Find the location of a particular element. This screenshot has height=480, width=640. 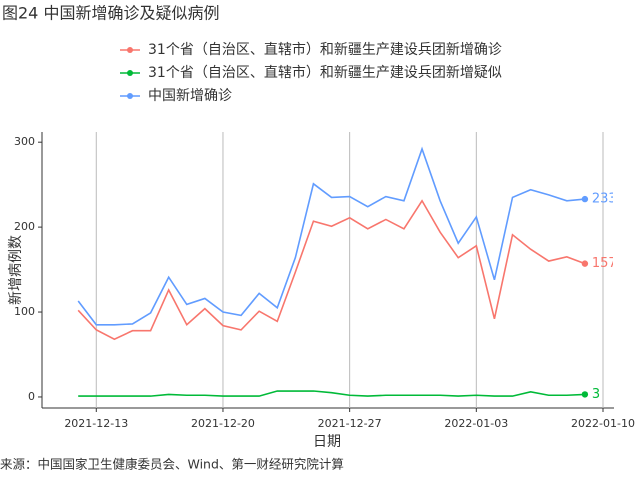

y-tick-label: 200 is located at coordinates (24, 226).